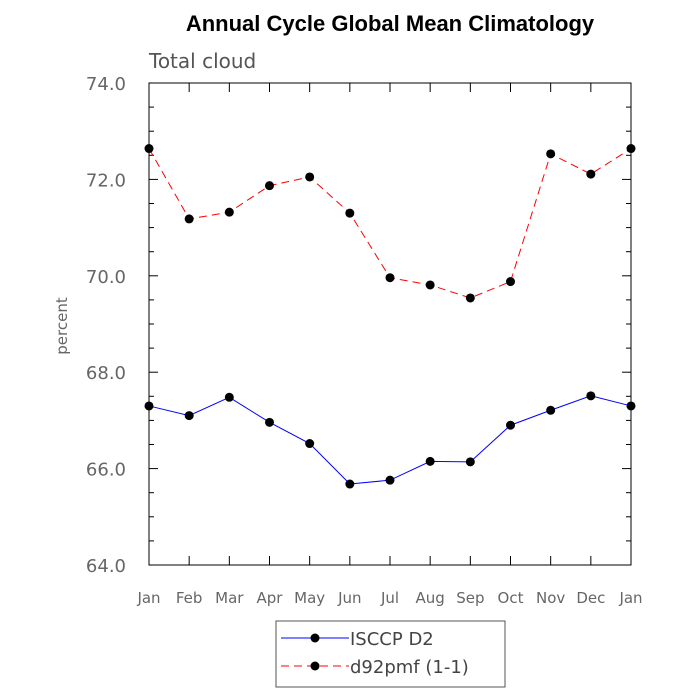  What do you see at coordinates (390, 23) in the screenshot?
I see `chart-title: Annual Cycle Global Mean Climatology` at bounding box center [390, 23].